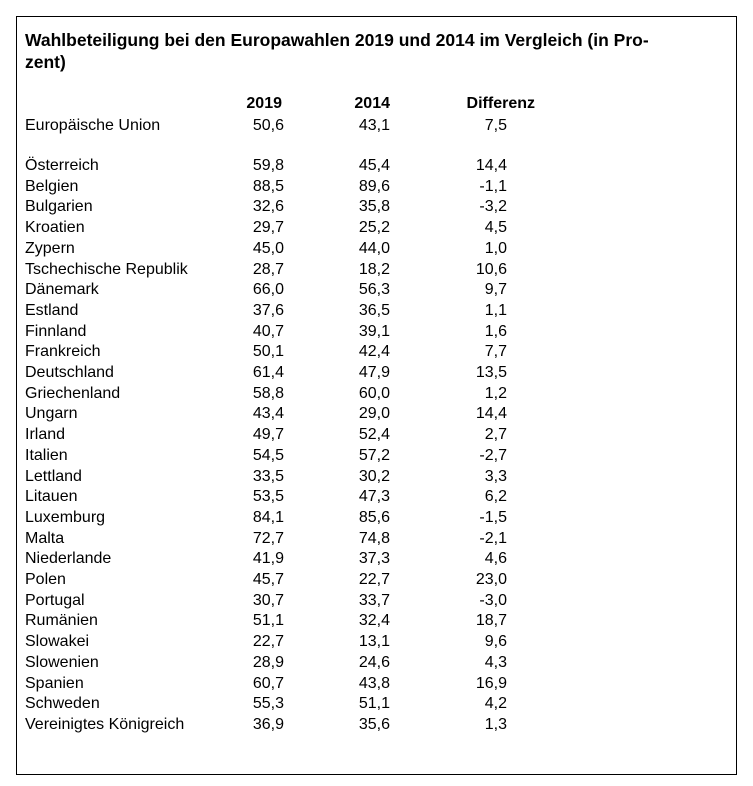 The image size is (753, 786). What do you see at coordinates (491, 579) in the screenshot?
I see `cell: 23,0` at bounding box center [491, 579].